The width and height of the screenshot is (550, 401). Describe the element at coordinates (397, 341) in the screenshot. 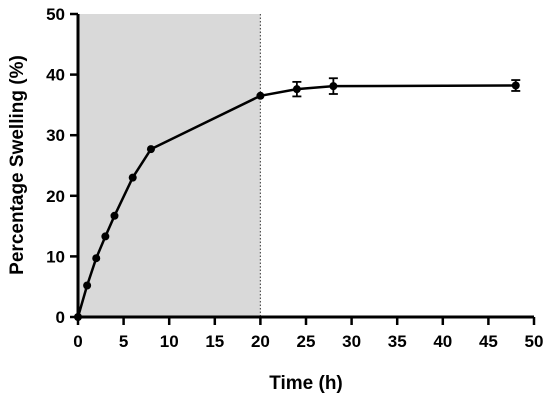

I see `x-tick-label: 35` at that location.